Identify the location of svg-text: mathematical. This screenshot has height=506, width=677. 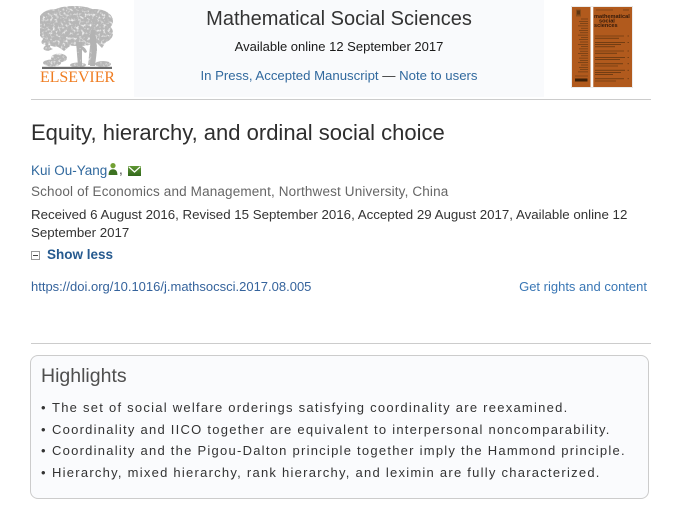
(612, 17).